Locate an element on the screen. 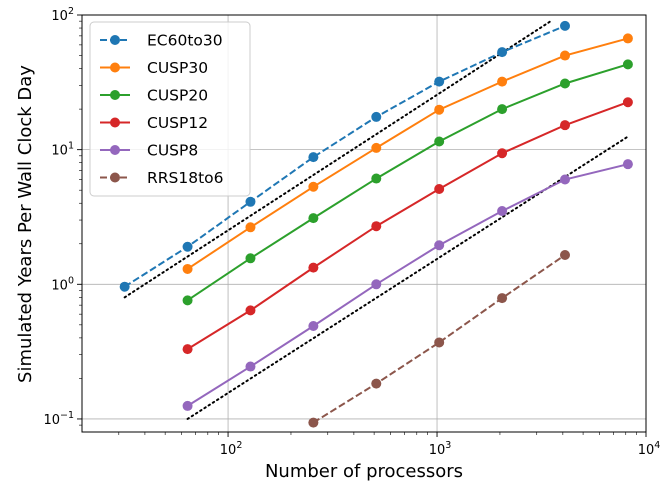  x-tick-label: 10³ is located at coordinates (440, 449).